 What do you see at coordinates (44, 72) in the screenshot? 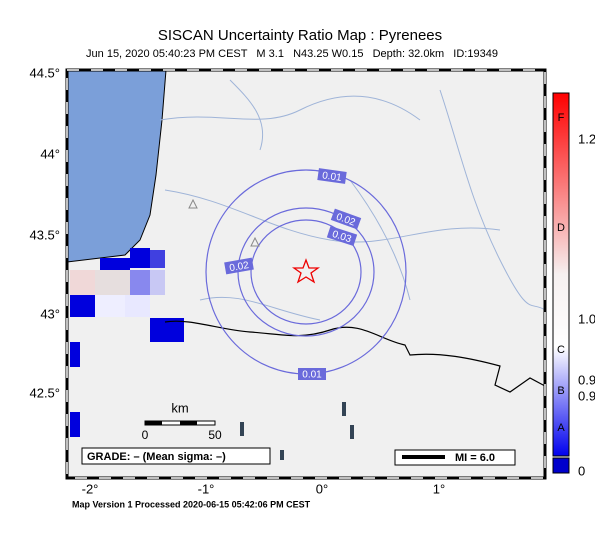
I see `lat-label: 44.5°` at bounding box center [44, 72].